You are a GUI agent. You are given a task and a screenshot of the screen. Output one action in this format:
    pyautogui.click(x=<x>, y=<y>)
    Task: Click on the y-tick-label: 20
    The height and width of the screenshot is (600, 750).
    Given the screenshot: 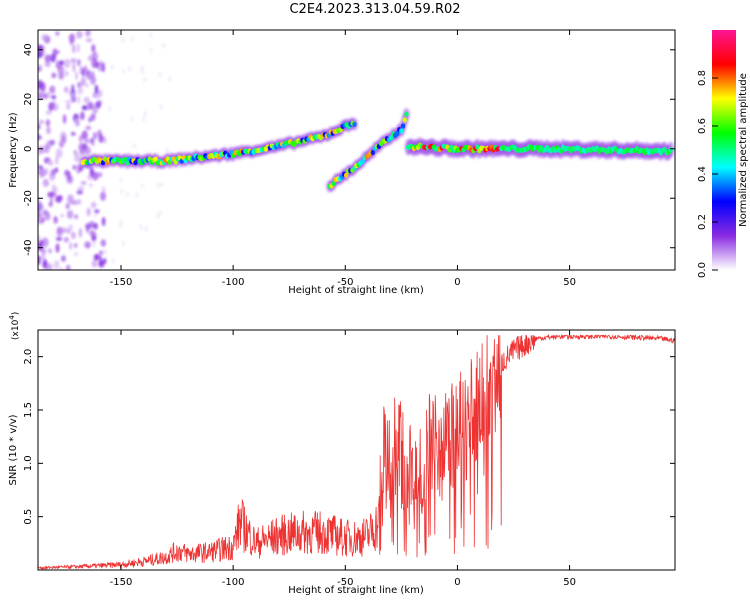 What is the action you would take?
    pyautogui.click(x=28, y=99)
    